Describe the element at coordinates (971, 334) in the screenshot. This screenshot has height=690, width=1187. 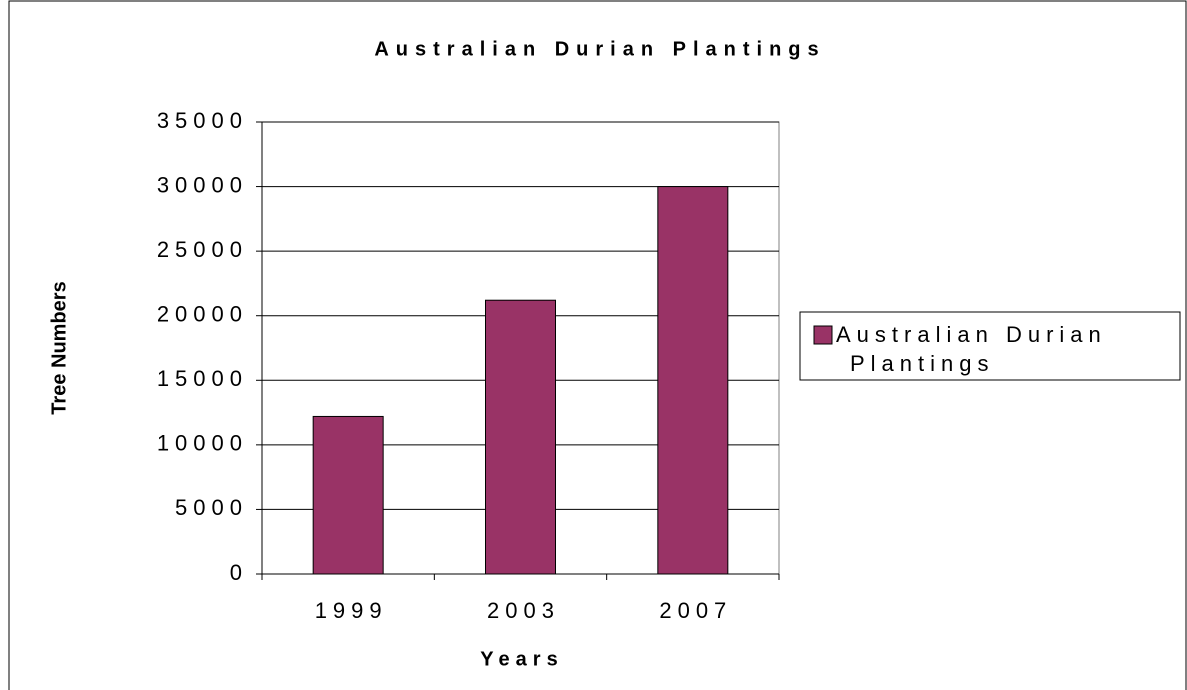
I see `legend-label-line: Australian Durian` at that location.